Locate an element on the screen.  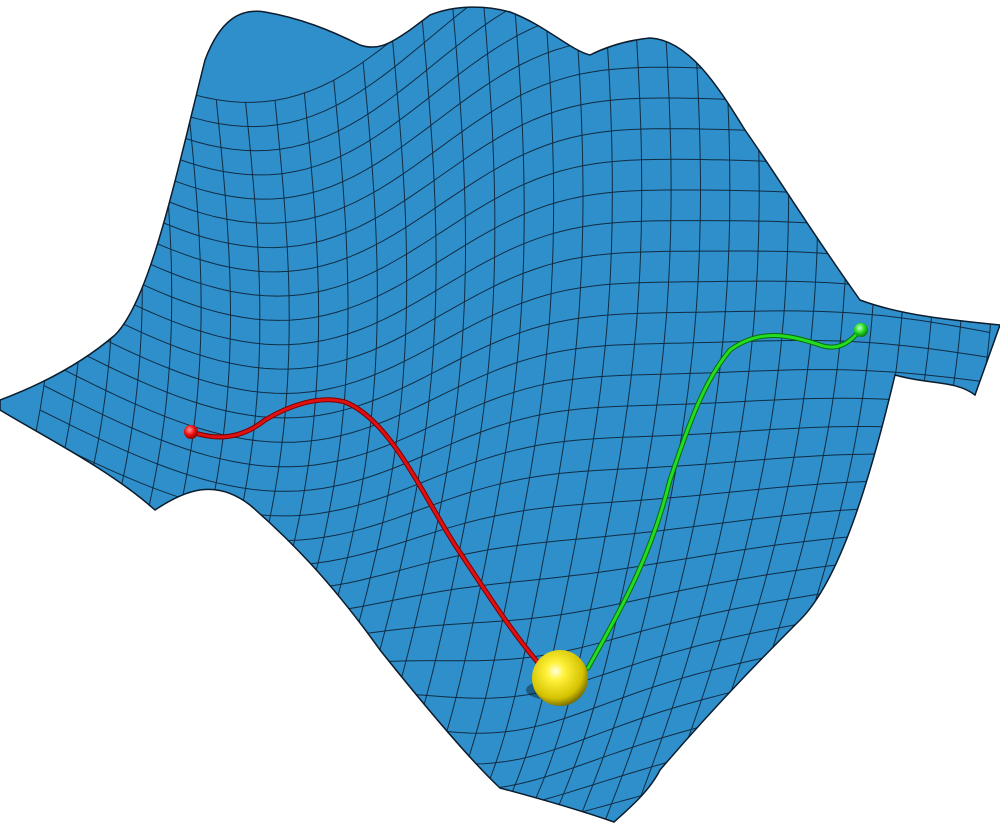
green-trajectory-core is located at coordinates (724, 499).